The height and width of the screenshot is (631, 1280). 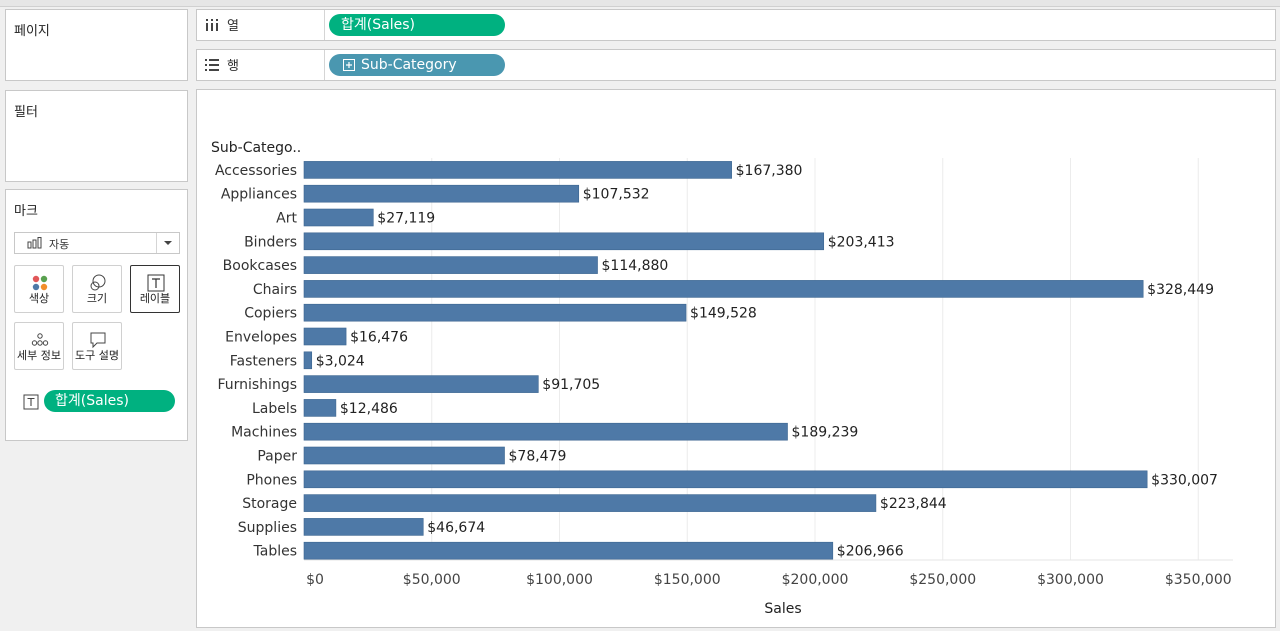 I want to click on bar-chart-icon, so click(x=34, y=243).